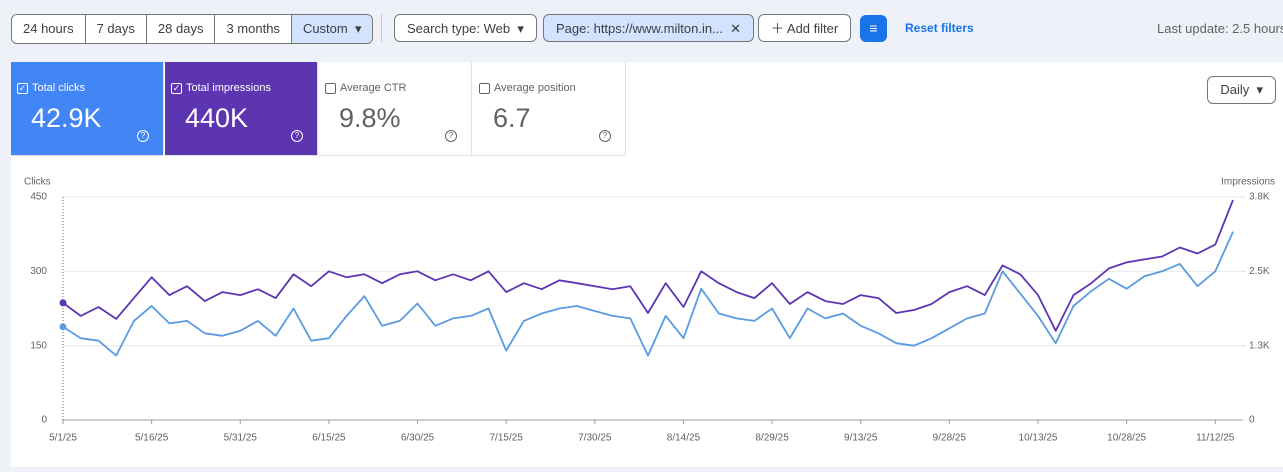 This screenshot has width=1283, height=472. I want to click on metric-value: 440K, so click(217, 118).